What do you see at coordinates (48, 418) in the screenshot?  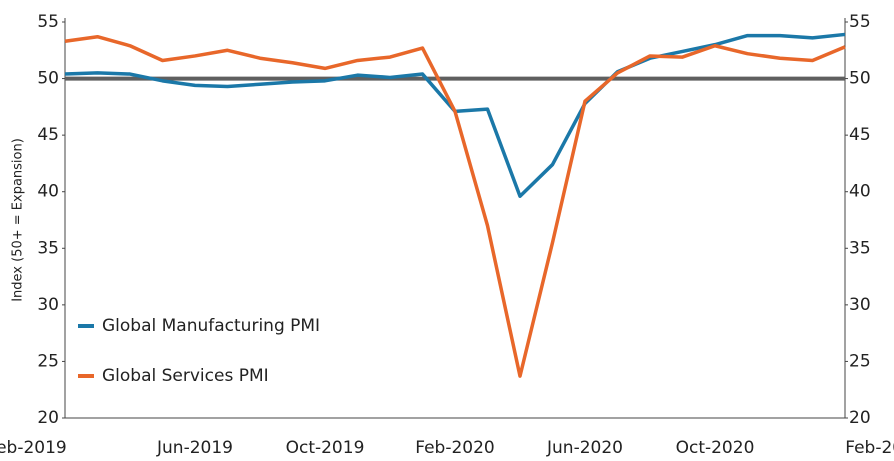 I see `y-tick-label: 20` at bounding box center [48, 418].